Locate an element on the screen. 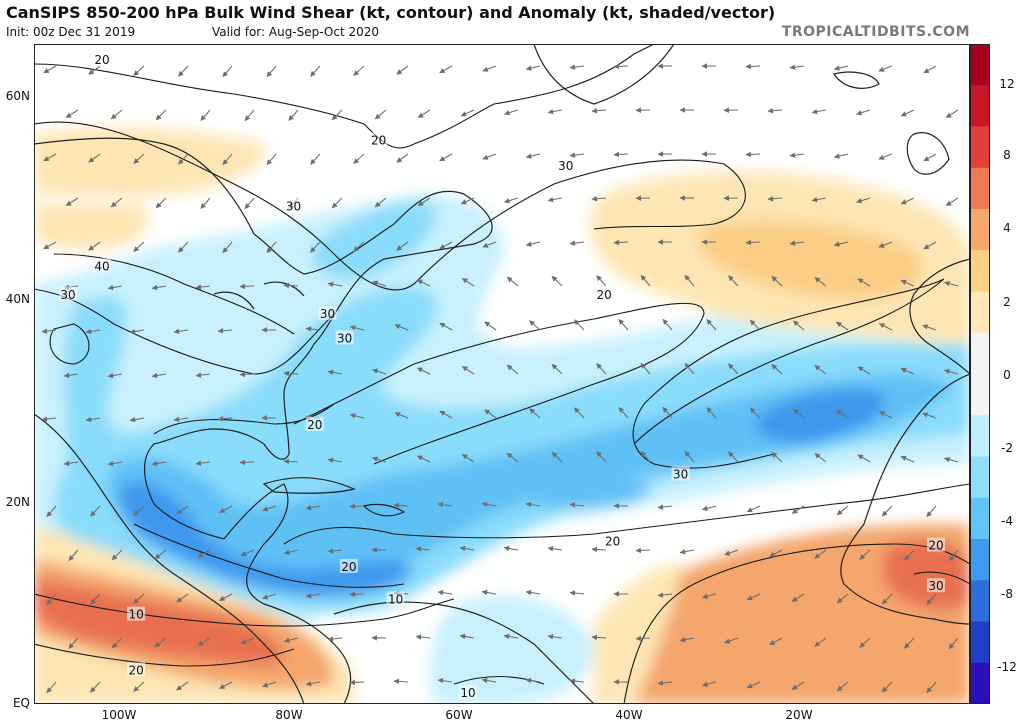 Image resolution: width=1024 pixels, height=724 pixels. contour-label: 20 is located at coordinates (935, 546).